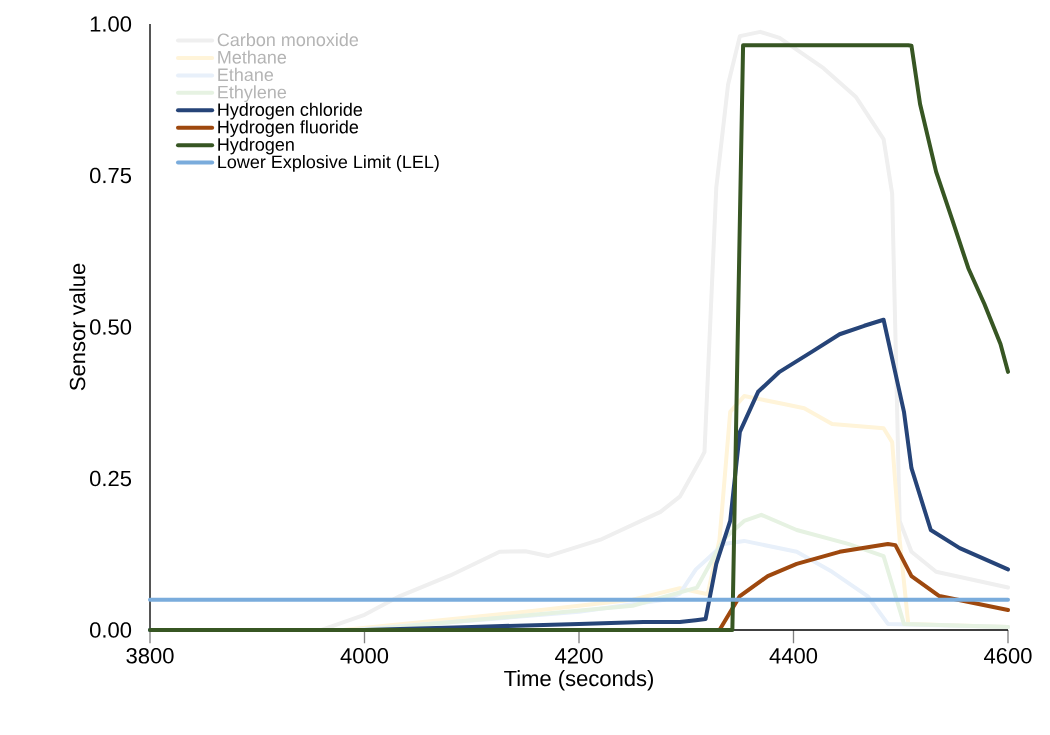  Describe the element at coordinates (111, 175) in the screenshot. I see `y-tick-label: 0.75` at that location.